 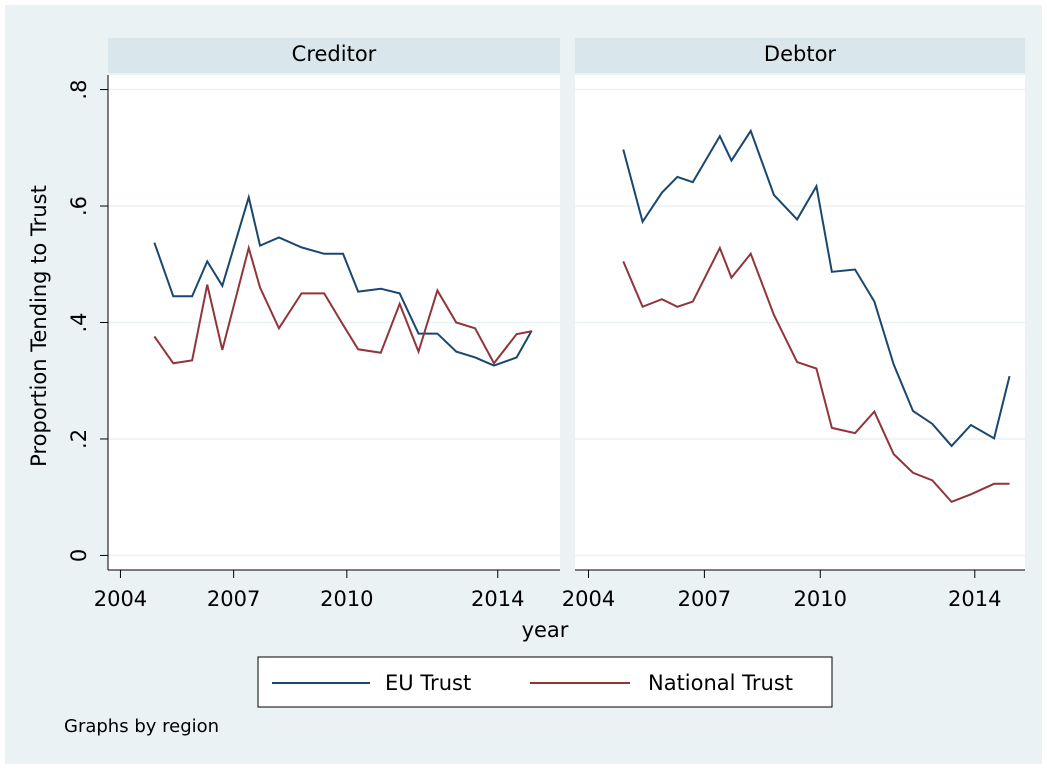 I want to click on y-tick-label: .8, so click(x=79, y=90).